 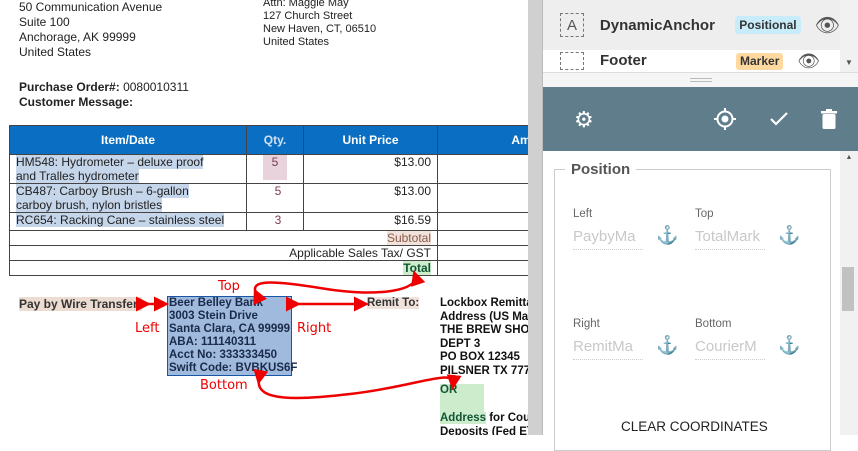 I want to click on lockbox-line: PILSNER TX 777, so click(x=484, y=370).